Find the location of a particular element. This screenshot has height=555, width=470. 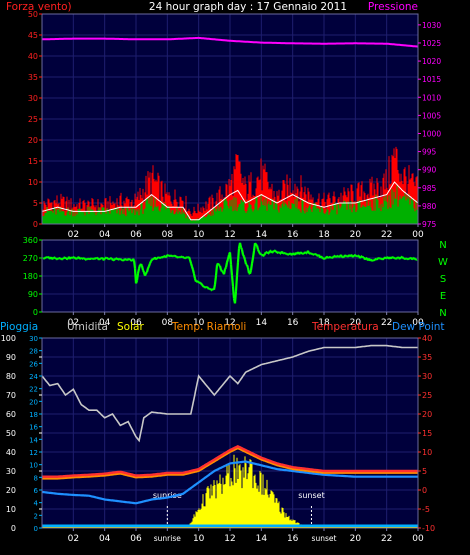

wind-axis-tick-label: 20 is located at coordinates (33, 140).